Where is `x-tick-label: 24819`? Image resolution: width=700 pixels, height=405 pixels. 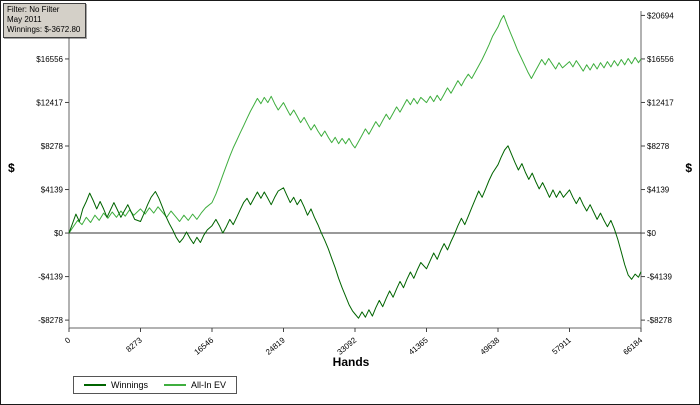
x-tick-label: 24819 is located at coordinates (275, 346).